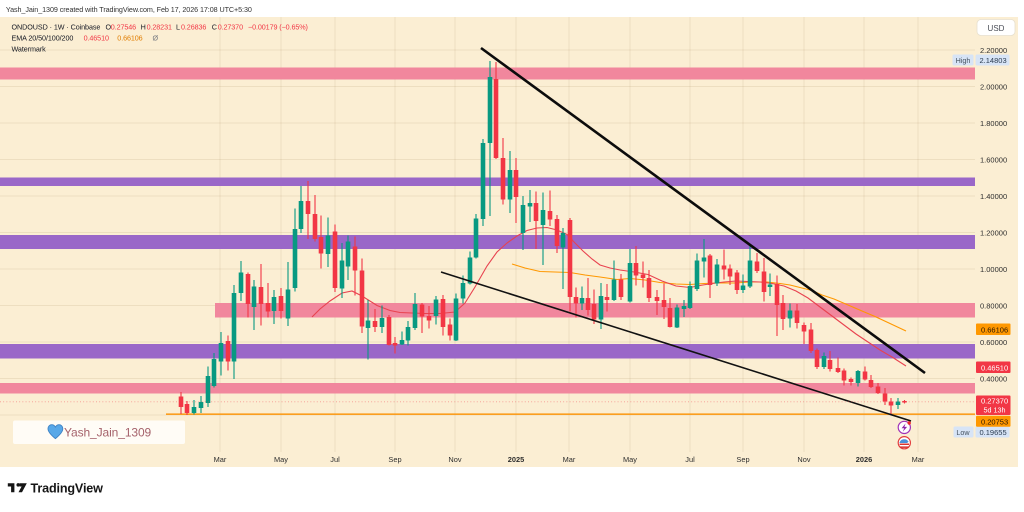  Describe the element at coordinates (193, 27) in the screenshot. I see `svg-text: 0.26836` at that location.